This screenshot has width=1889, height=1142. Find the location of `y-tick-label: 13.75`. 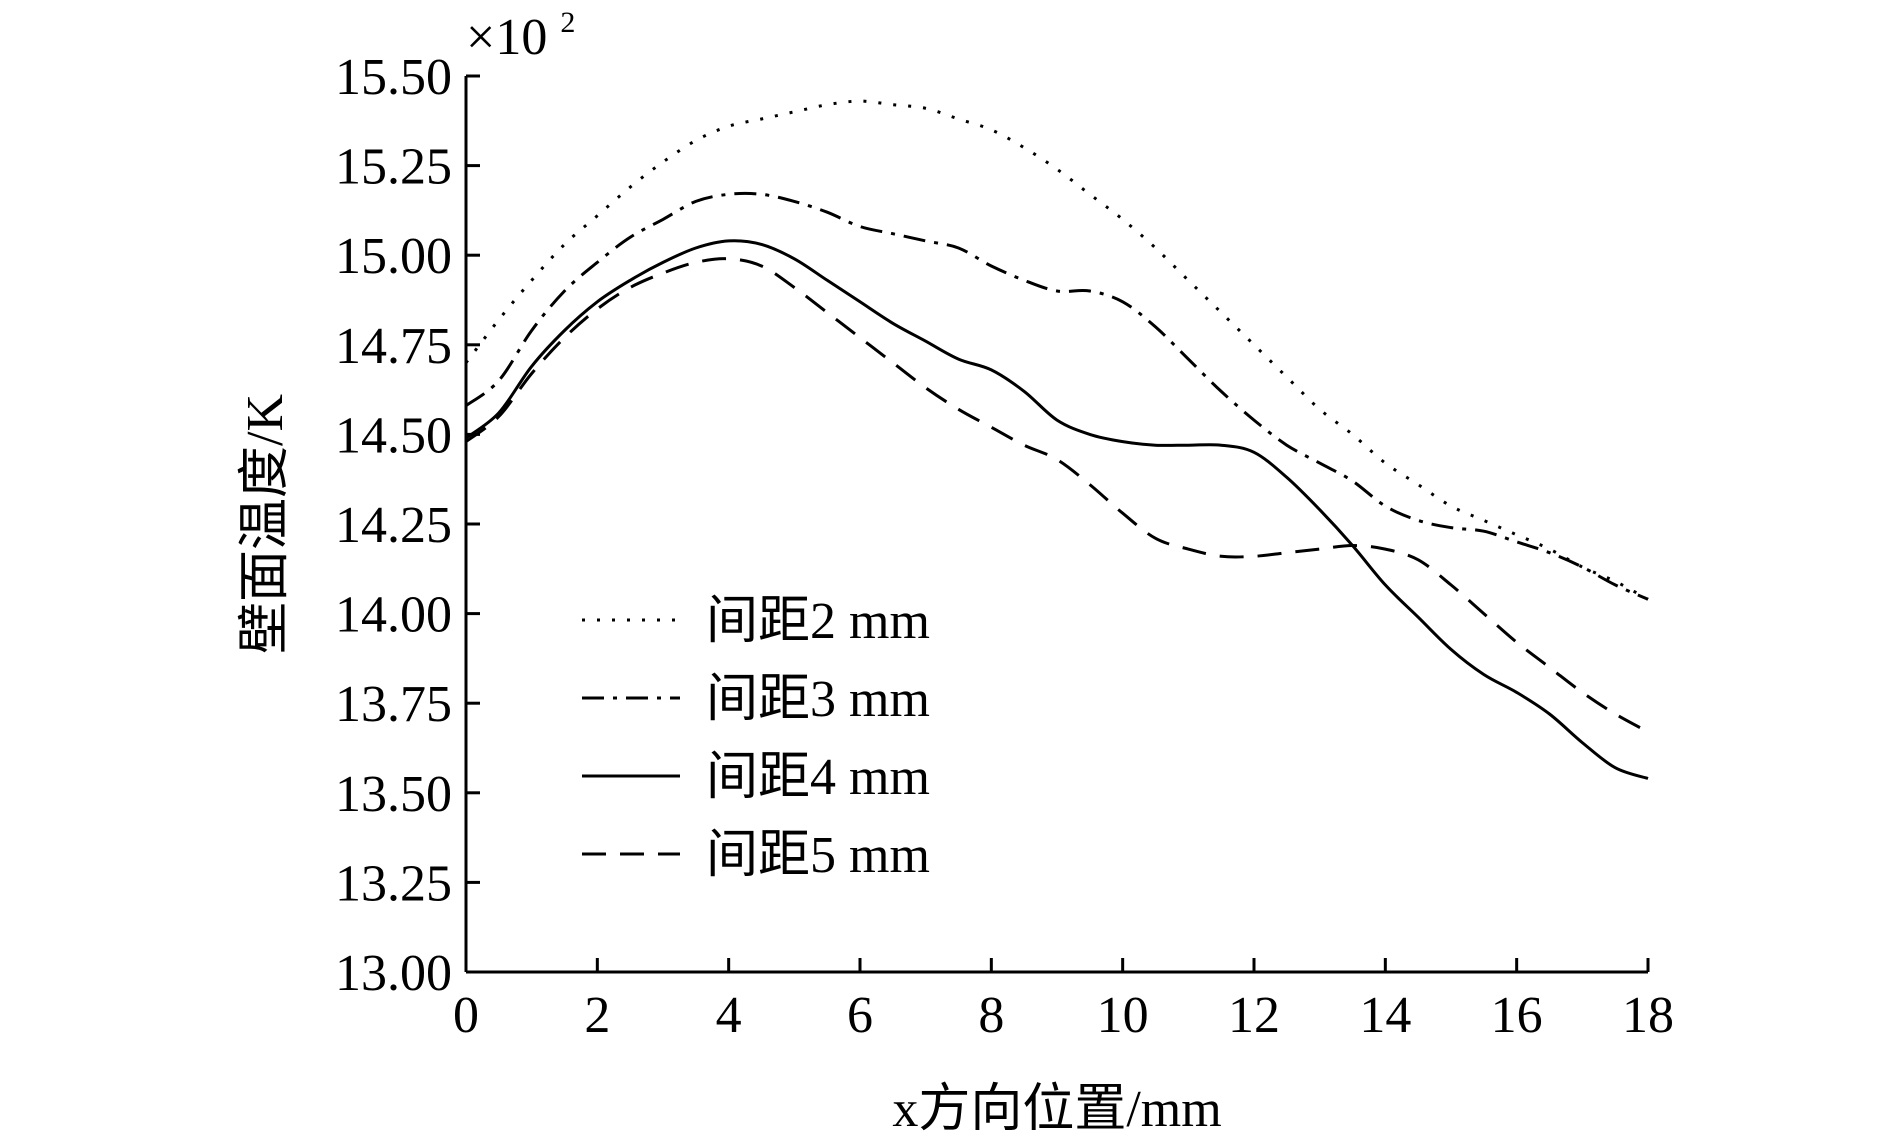

y-tick-label: 13.75 is located at coordinates (393, 704).